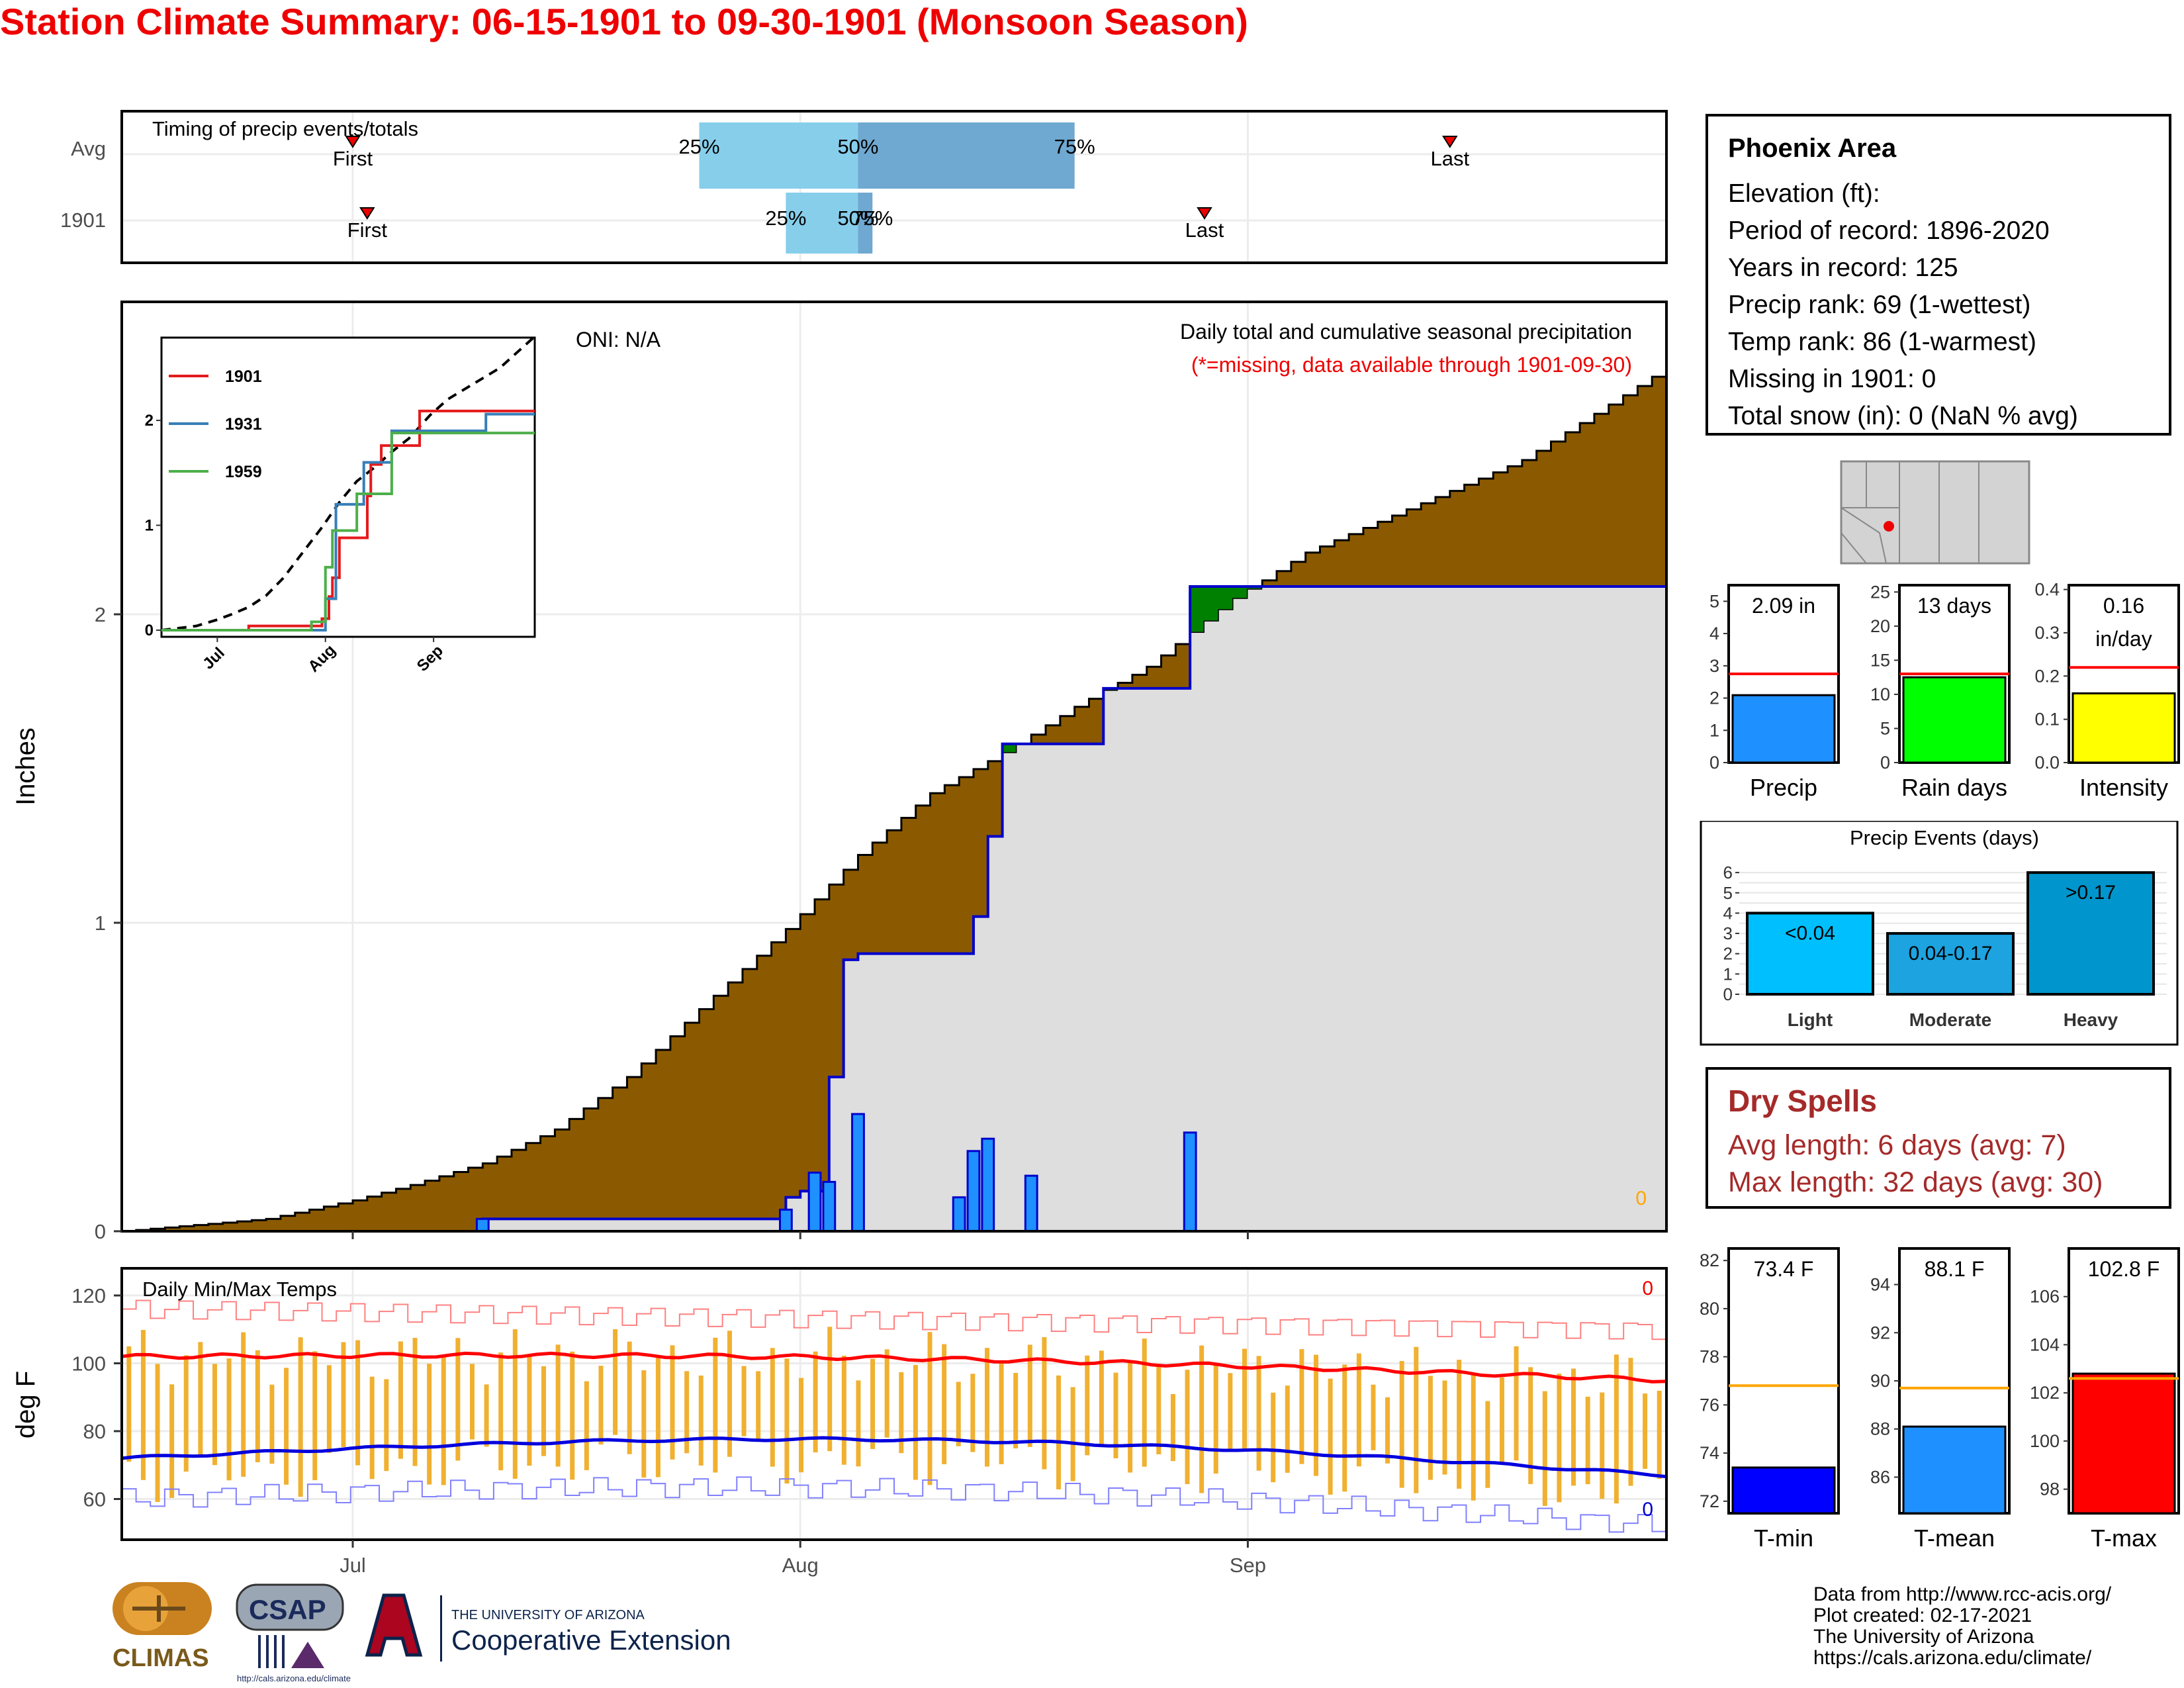 This screenshot has height=1688, width=2184. I want to click on timing-pct-label: 25%, so click(698, 146).